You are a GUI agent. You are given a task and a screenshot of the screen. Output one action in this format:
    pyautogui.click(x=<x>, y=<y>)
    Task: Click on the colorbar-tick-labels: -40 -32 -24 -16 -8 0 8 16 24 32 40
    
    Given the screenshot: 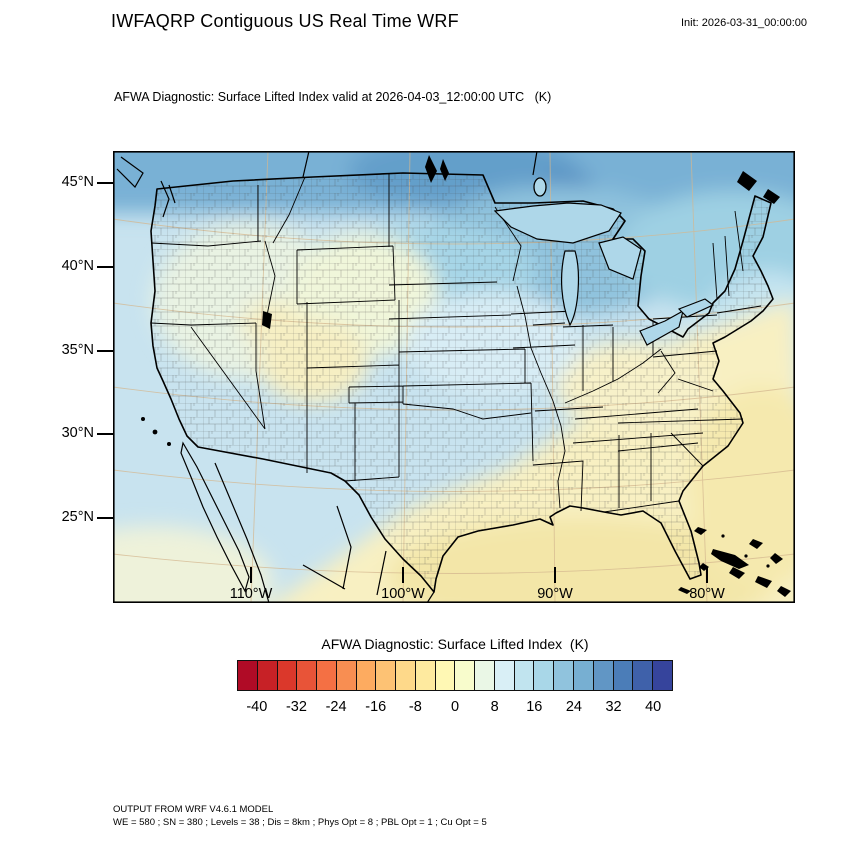 What is the action you would take?
    pyautogui.click(x=455, y=709)
    